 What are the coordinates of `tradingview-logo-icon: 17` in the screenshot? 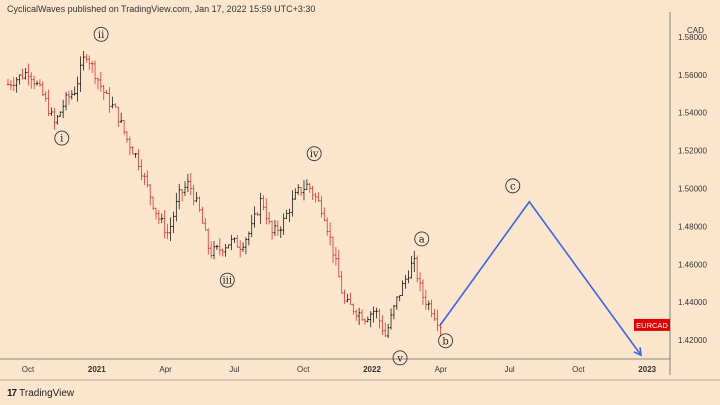 It's located at (12, 393).